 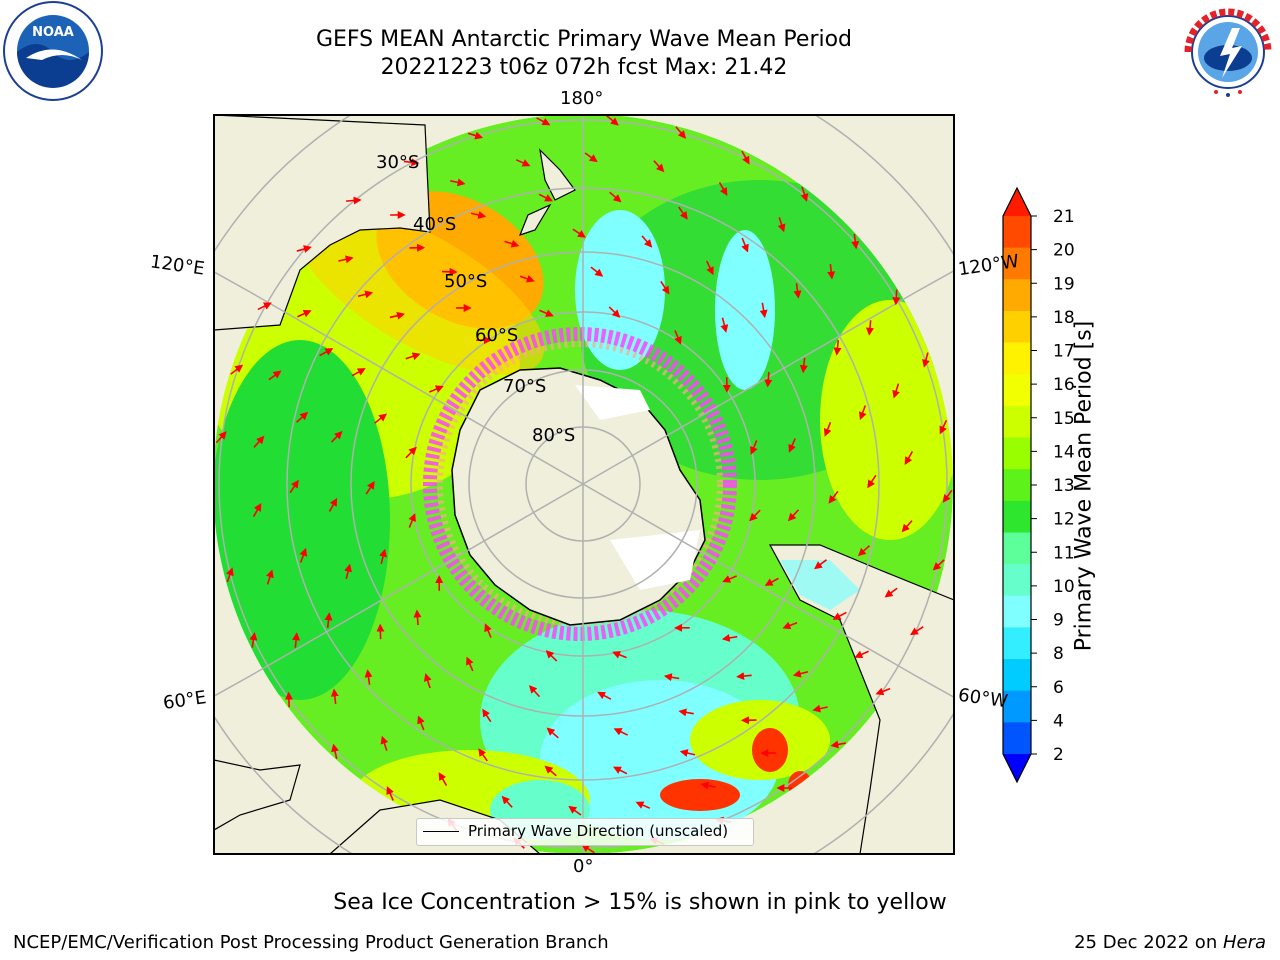 I want to click on chart-subtitle: 20221223 t06z 072h fcst Max: 21.42, so click(x=584, y=67).